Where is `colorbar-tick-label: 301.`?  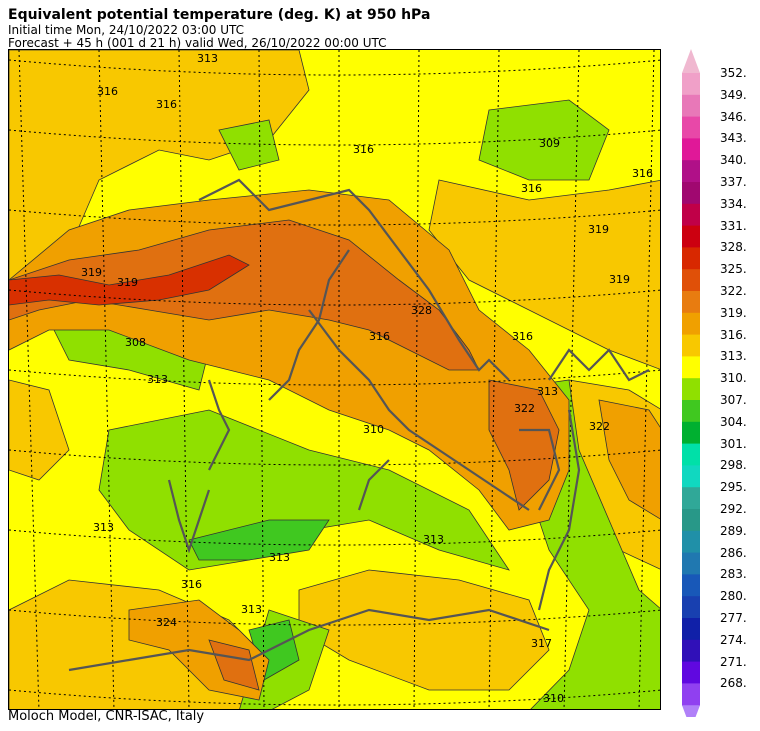
colorbar-tick-label: 301. is located at coordinates (733, 443).